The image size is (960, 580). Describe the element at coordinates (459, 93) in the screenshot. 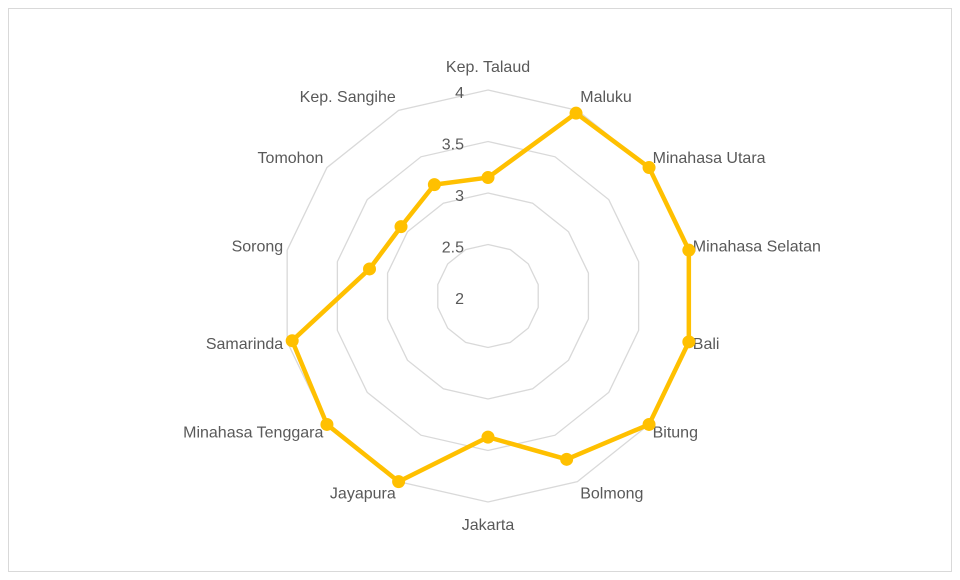

I see `r-tick-label: 4` at that location.